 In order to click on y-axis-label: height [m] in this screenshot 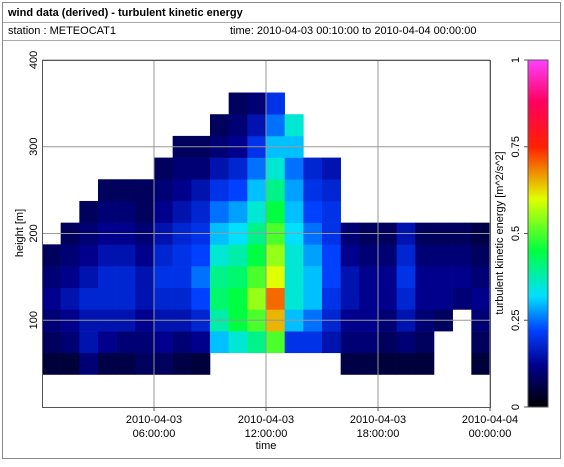, I will do `click(20, 233)`.